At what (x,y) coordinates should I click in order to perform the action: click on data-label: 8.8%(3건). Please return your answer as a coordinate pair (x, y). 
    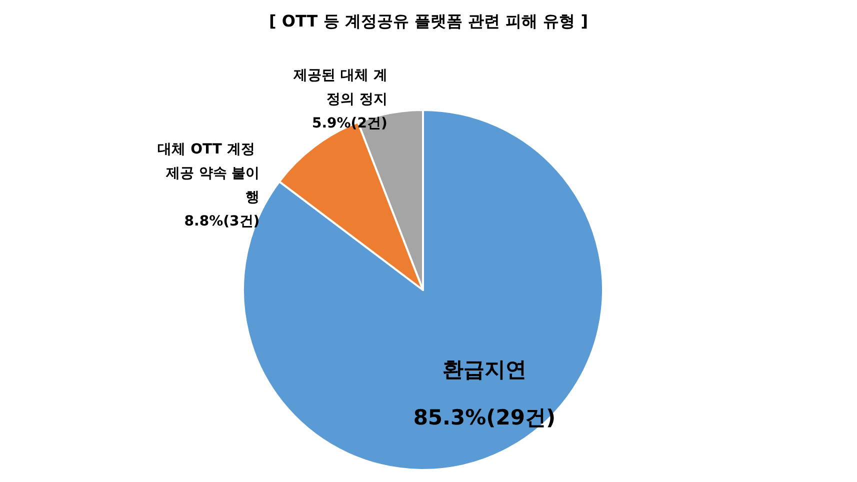
    Looking at the image, I should click on (222, 221).